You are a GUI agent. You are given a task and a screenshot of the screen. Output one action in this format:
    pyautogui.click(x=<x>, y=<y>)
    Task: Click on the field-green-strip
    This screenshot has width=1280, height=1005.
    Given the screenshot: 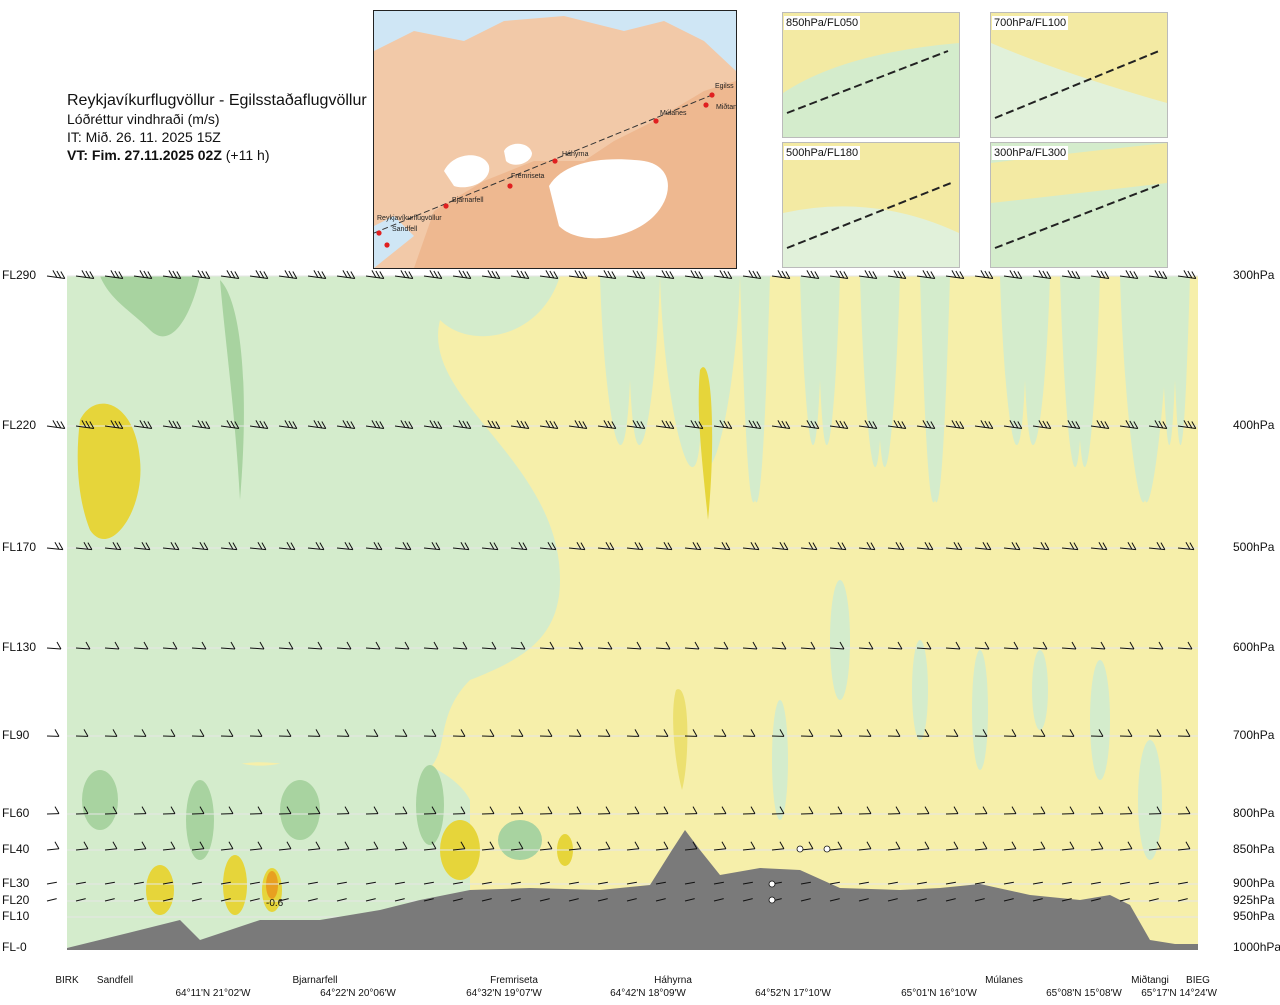 What is the action you would take?
    pyautogui.click(x=980, y=710)
    